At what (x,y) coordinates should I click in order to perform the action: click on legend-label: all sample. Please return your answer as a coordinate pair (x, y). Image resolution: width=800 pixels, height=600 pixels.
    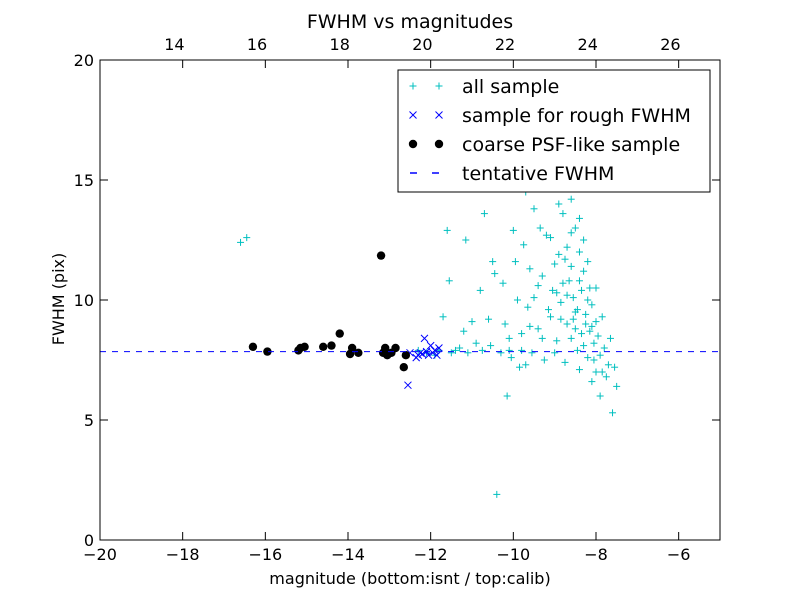
    Looking at the image, I should click on (510, 87).